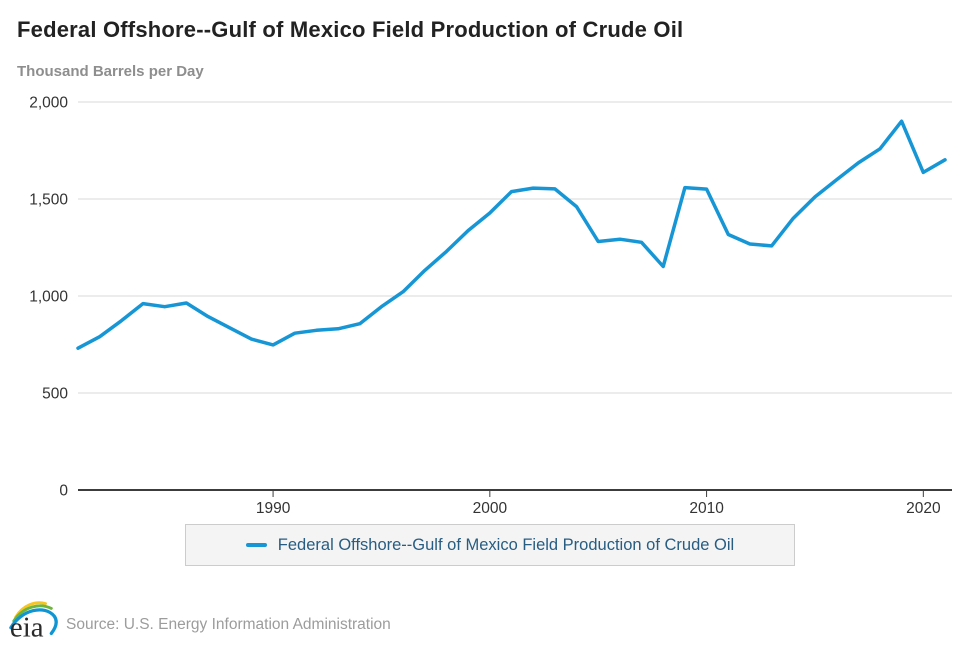 This screenshot has height=647, width=970. Describe the element at coordinates (48, 103) in the screenshot. I see `y-tick-label-2000: 2,000` at that location.